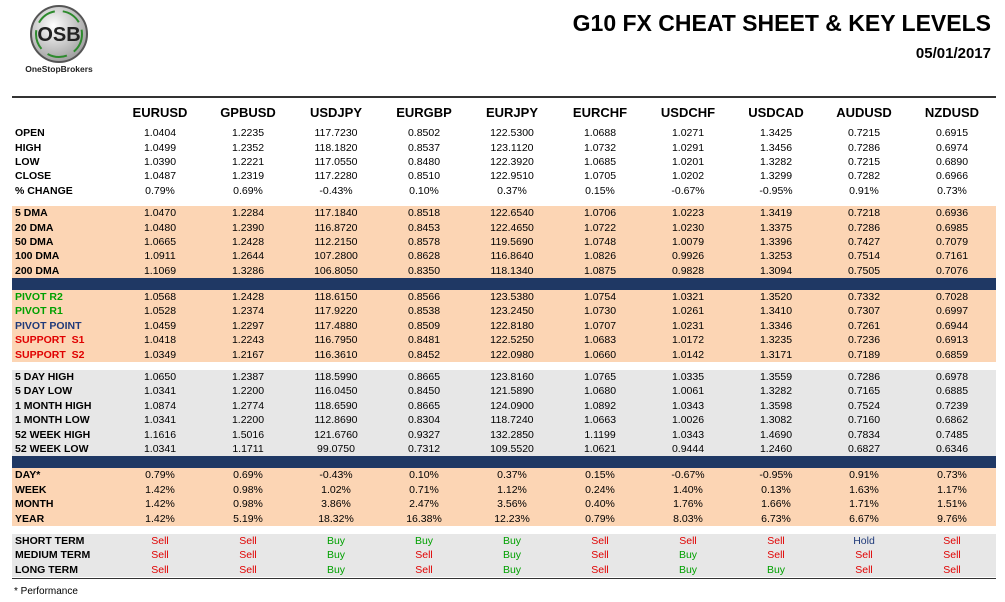 This screenshot has height=602, width=1005. I want to click on cell: -0.67%, so click(688, 475).